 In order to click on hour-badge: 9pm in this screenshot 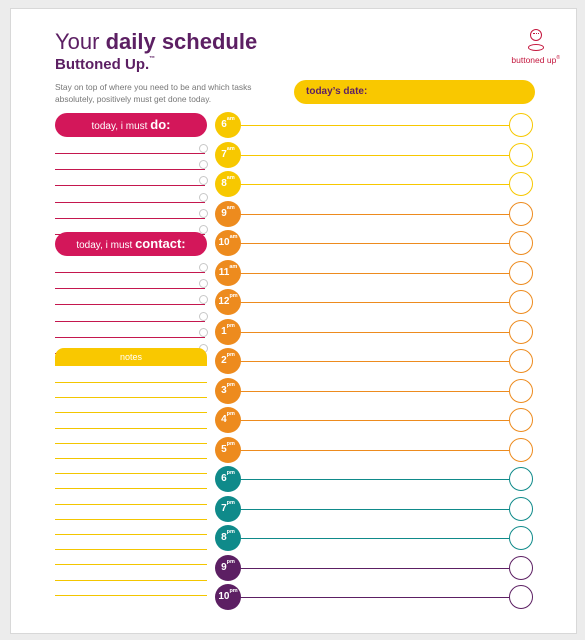, I will do `click(228, 567)`.